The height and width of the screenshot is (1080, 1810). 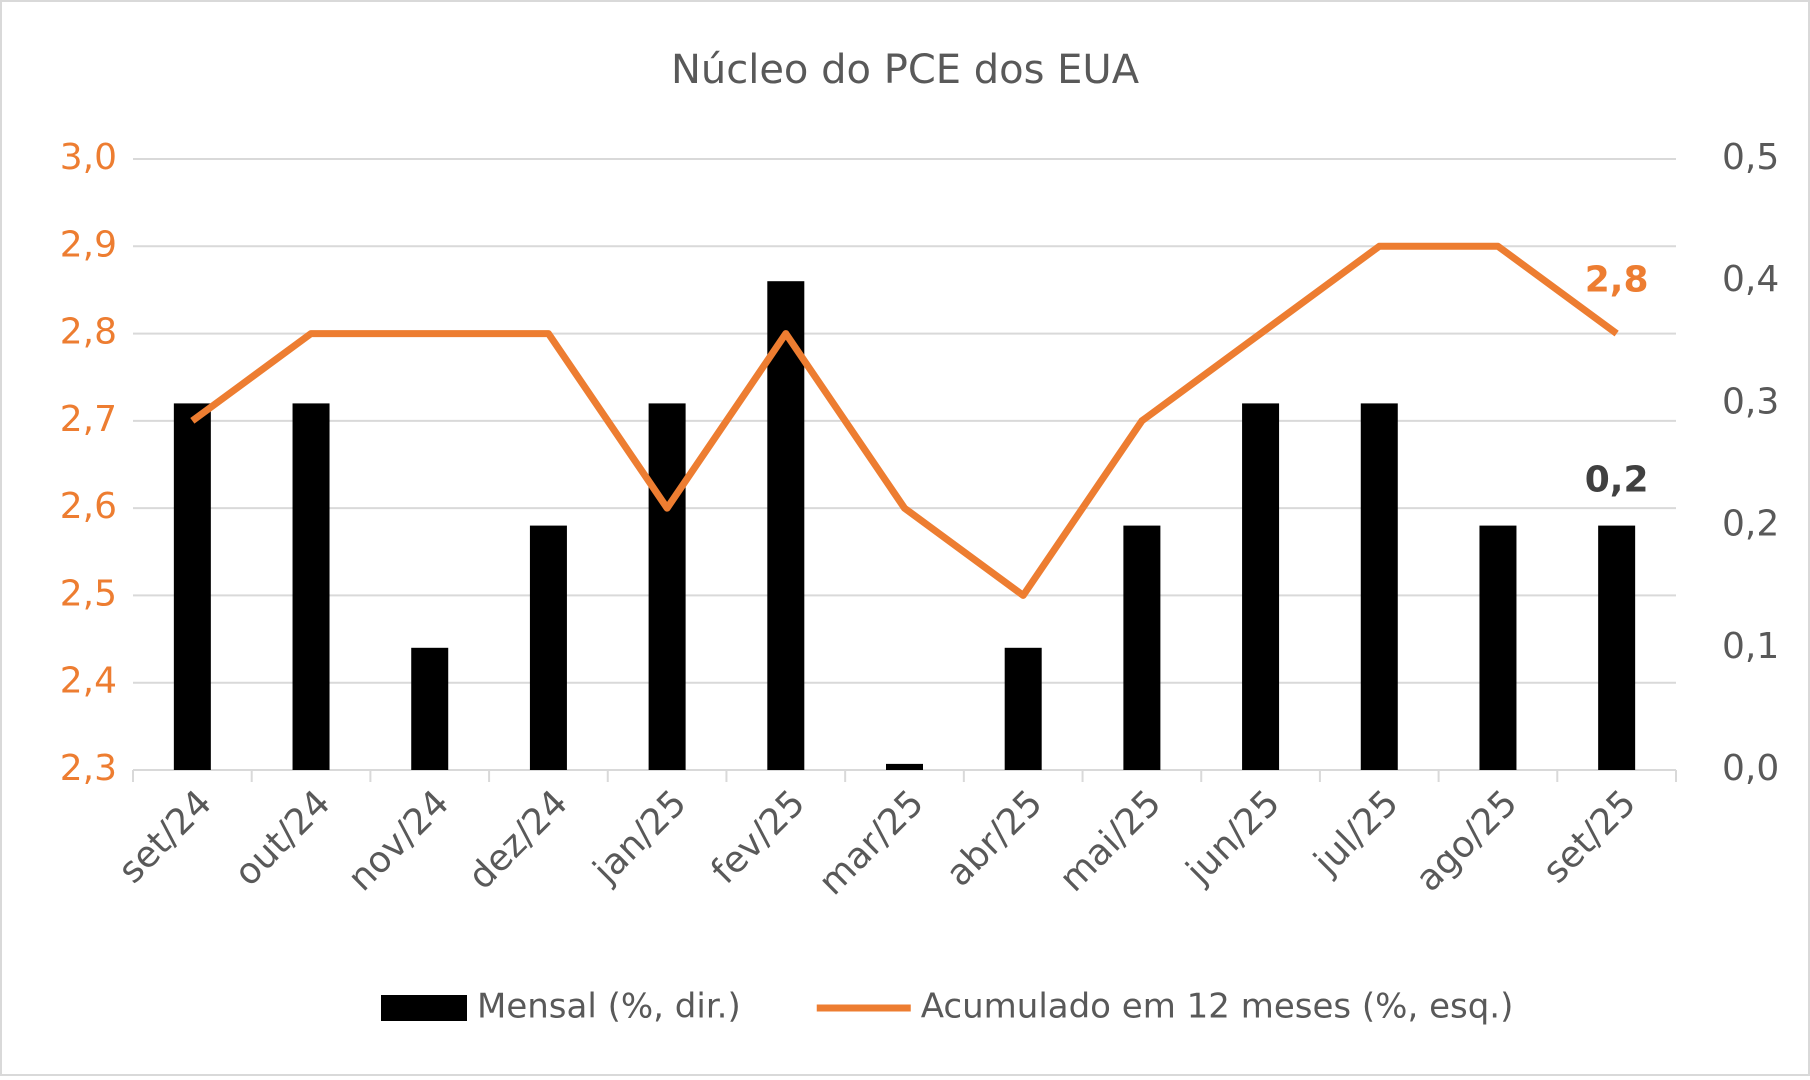 I want to click on y-tick-label: 2,9, so click(x=88, y=244).